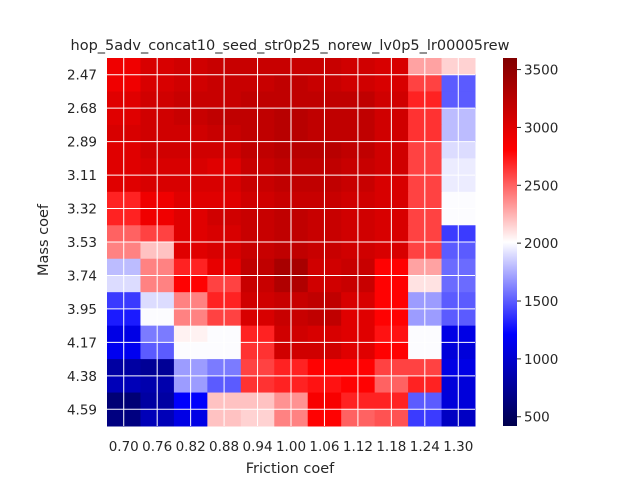 This screenshot has width=640, height=480. Describe the element at coordinates (191, 447) in the screenshot. I see `x-tick-label: 0.82` at that location.